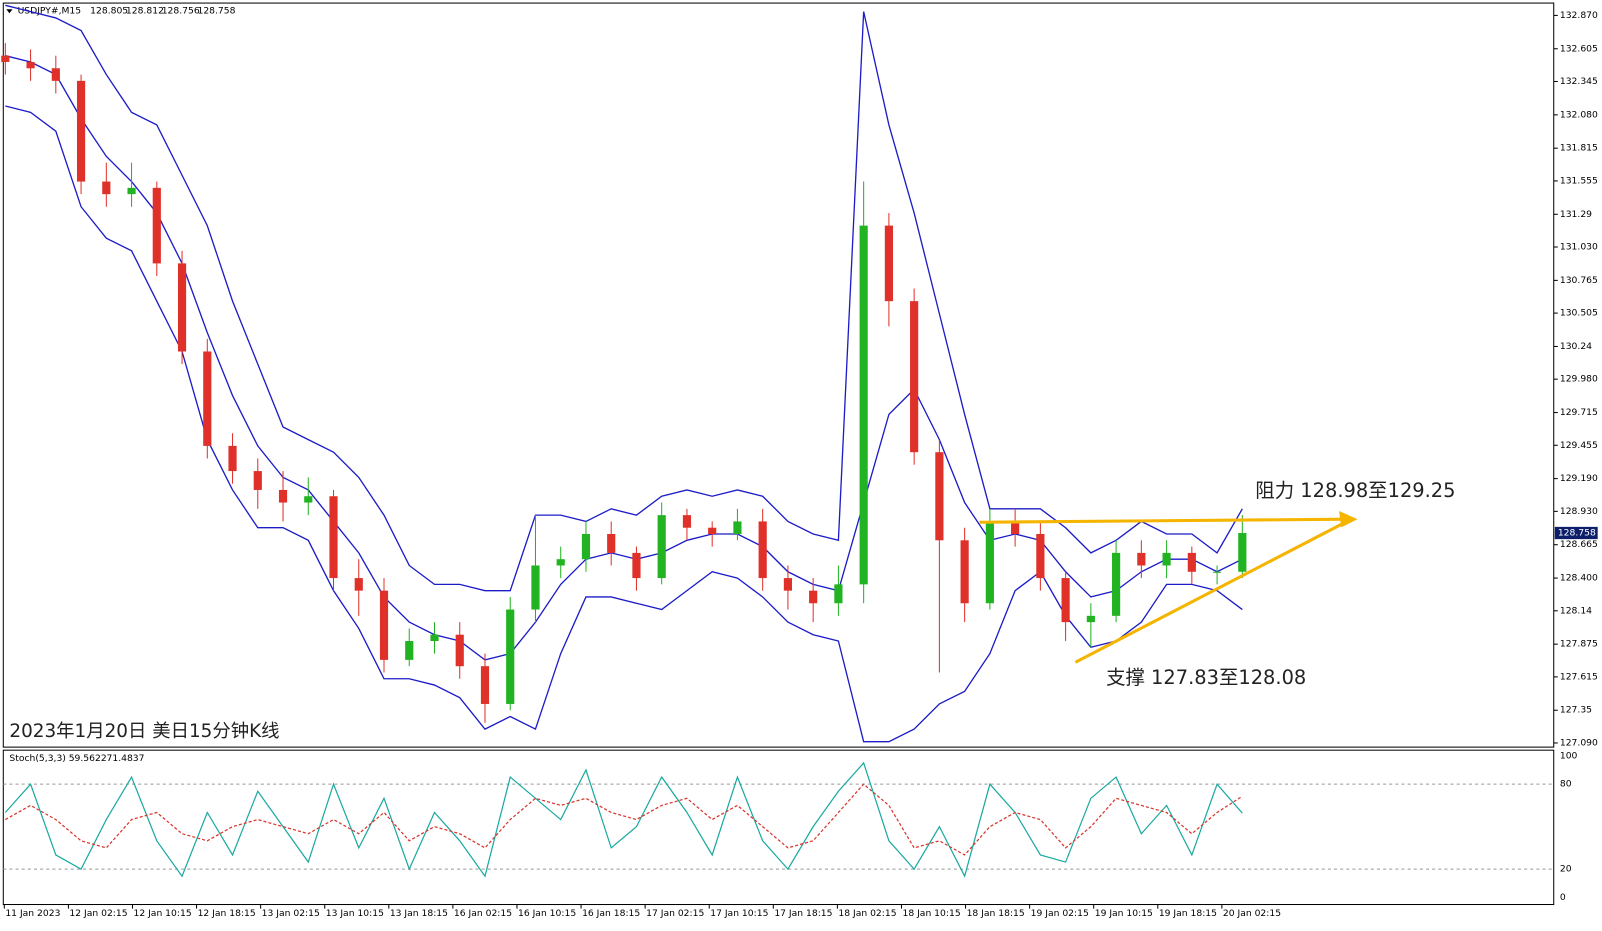 The image size is (1602, 931). Describe the element at coordinates (145, 11) in the screenshot. I see `quote-high: 128.812` at that location.